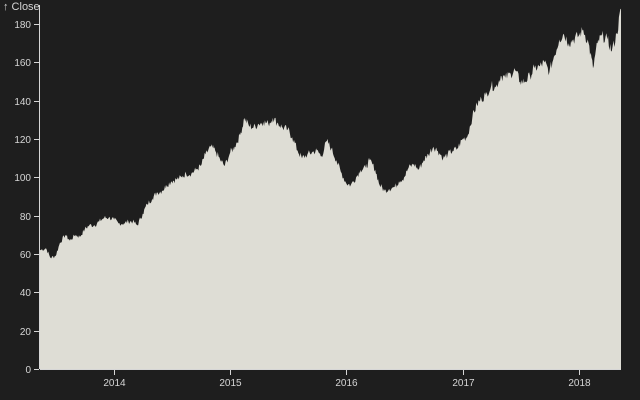 Image resolution: width=640 pixels, height=400 pixels. Describe the element at coordinates (27, 190) in the screenshot. I see `y-axis: 0 20 40 60 80 100 120 140 160 180` at that location.